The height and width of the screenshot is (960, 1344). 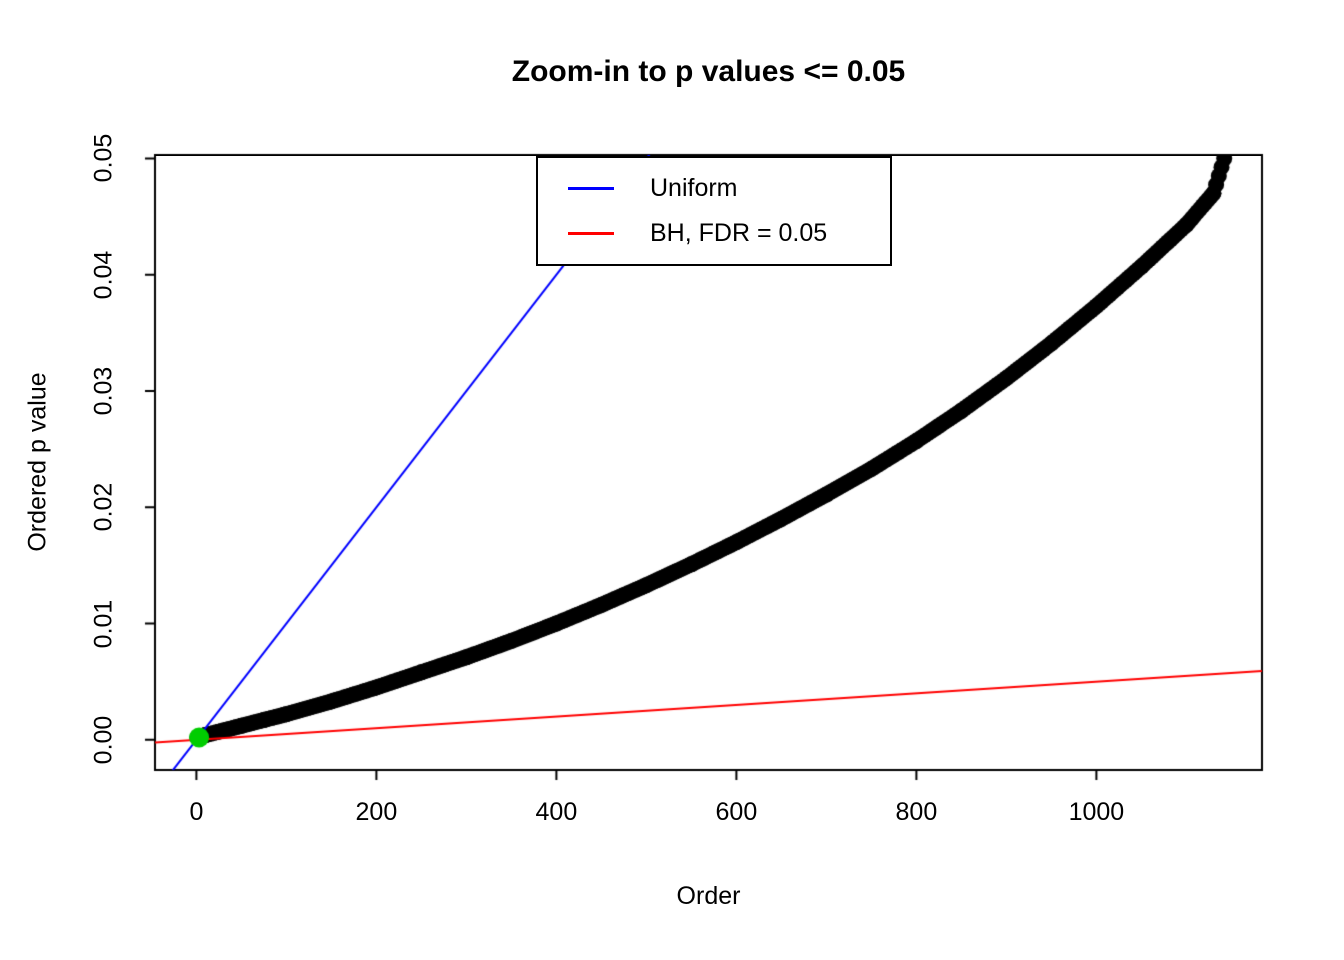 What do you see at coordinates (196, 812) in the screenshot?
I see `x-tick-label: 0` at bounding box center [196, 812].